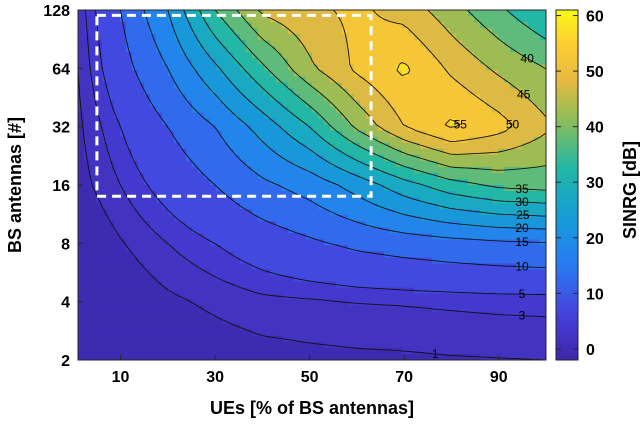 Image resolution: width=642 pixels, height=424 pixels. I want to click on x-tick-label: 30, so click(215, 377).